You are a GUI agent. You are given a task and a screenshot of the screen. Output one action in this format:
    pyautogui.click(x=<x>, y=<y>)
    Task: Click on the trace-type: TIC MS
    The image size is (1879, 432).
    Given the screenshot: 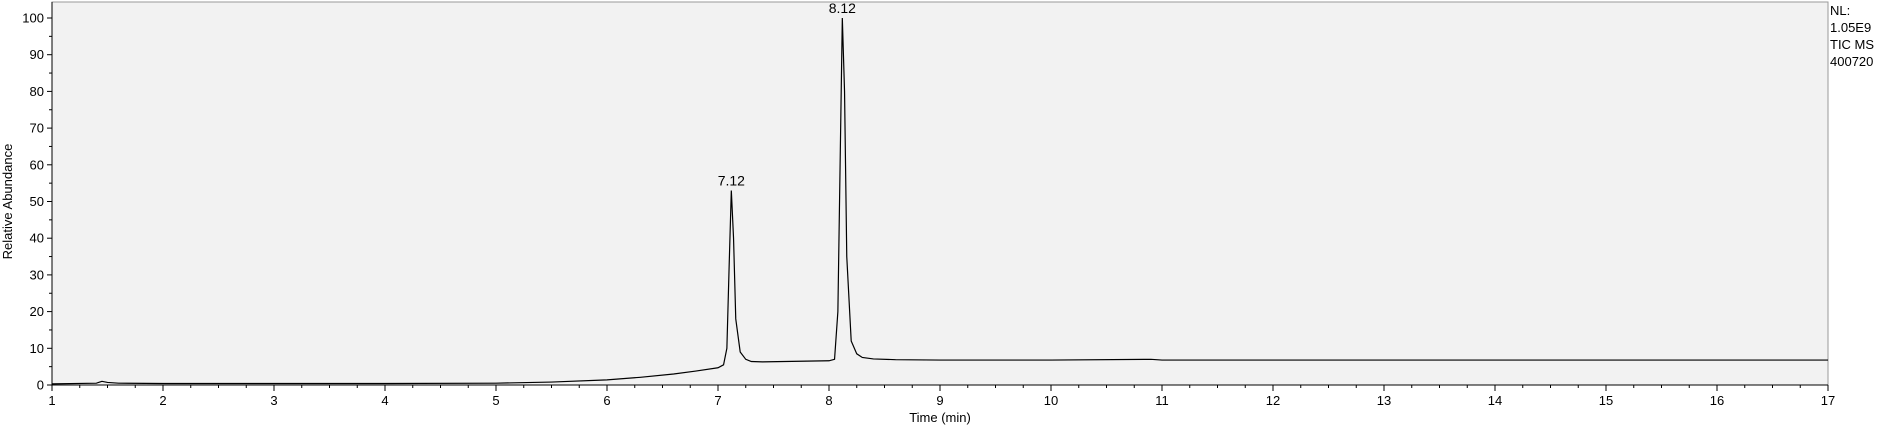 What is the action you would take?
    pyautogui.click(x=1852, y=44)
    